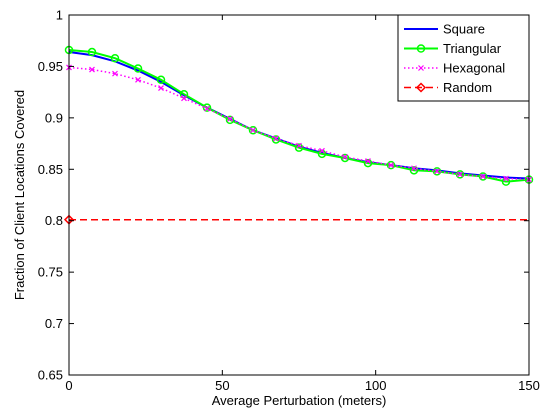 This screenshot has width=556, height=414. I want to click on y-tick-label: 0.65, so click(50, 375).